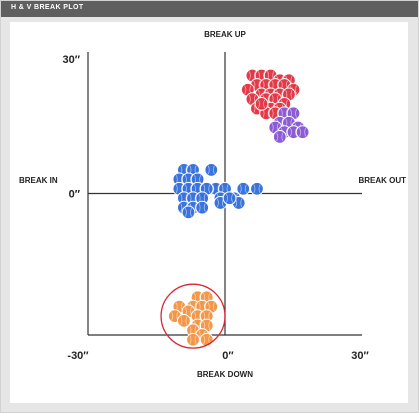 The image size is (419, 413). What do you see at coordinates (382, 180) in the screenshot?
I see `break-out-label: BREAK OUT` at bounding box center [382, 180].